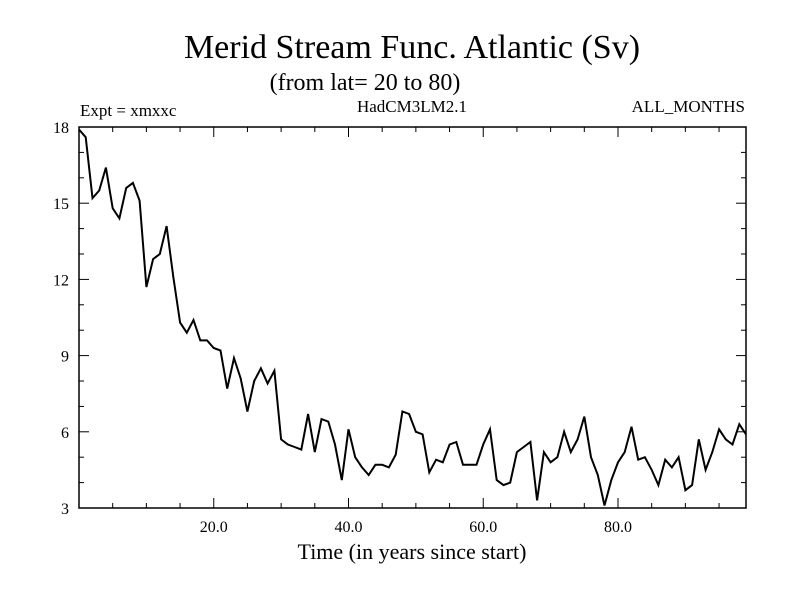 This screenshot has width=800, height=600. Describe the element at coordinates (65, 433) in the screenshot. I see `y-tick-label: 6` at that location.